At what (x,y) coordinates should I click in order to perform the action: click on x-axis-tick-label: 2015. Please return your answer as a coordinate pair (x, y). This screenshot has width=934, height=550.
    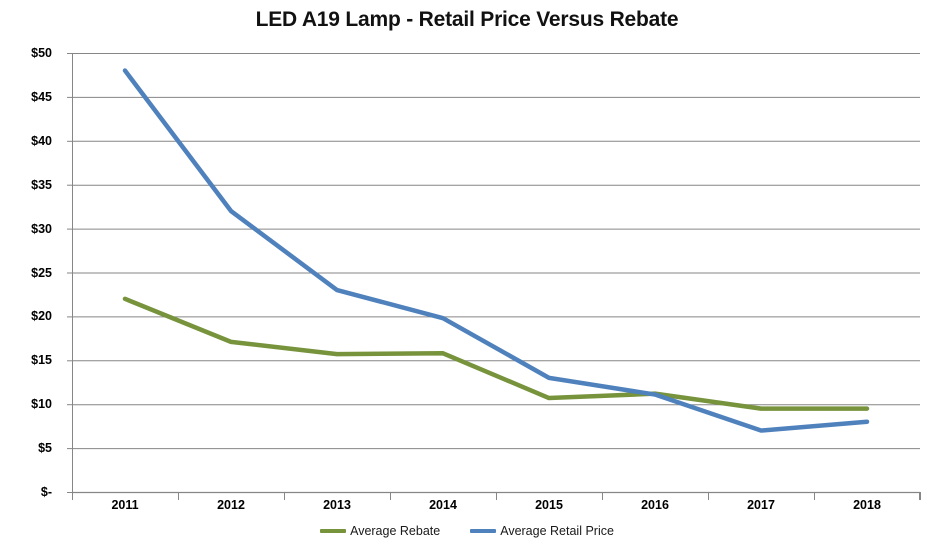
    Looking at the image, I should click on (549, 505).